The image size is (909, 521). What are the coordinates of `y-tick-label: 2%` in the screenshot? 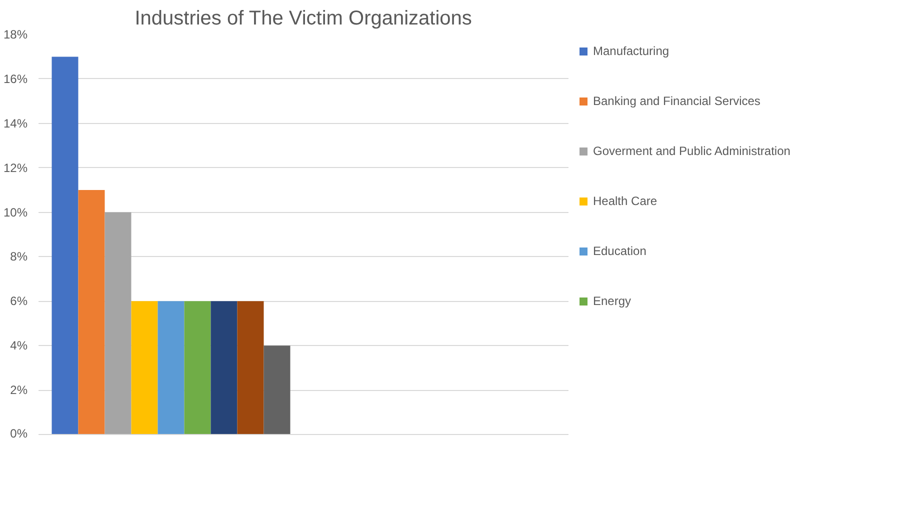 It's located at (19, 390).